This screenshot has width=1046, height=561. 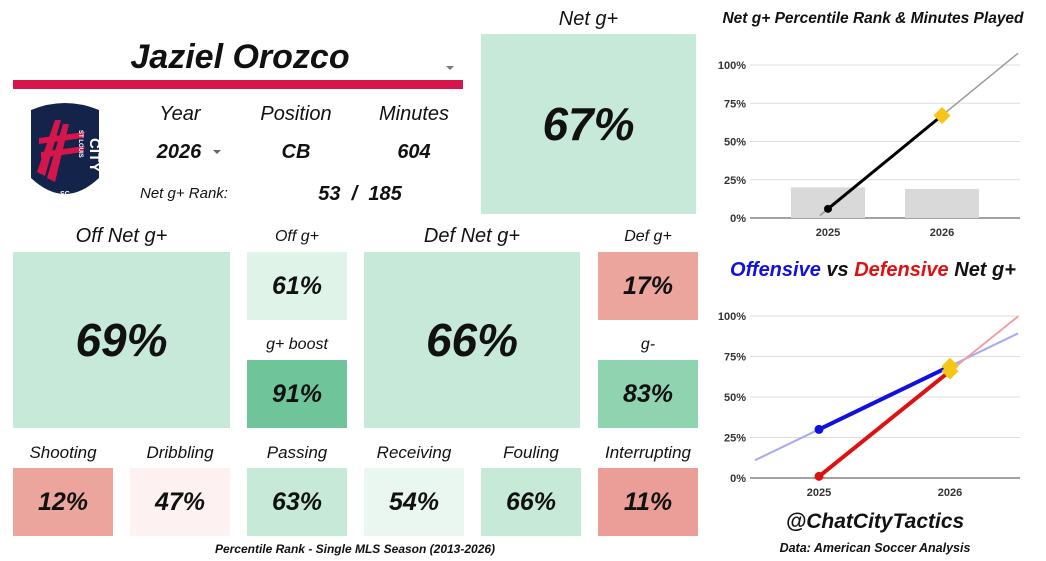 I want to click on badge-sc-text: SC, so click(x=65, y=194).